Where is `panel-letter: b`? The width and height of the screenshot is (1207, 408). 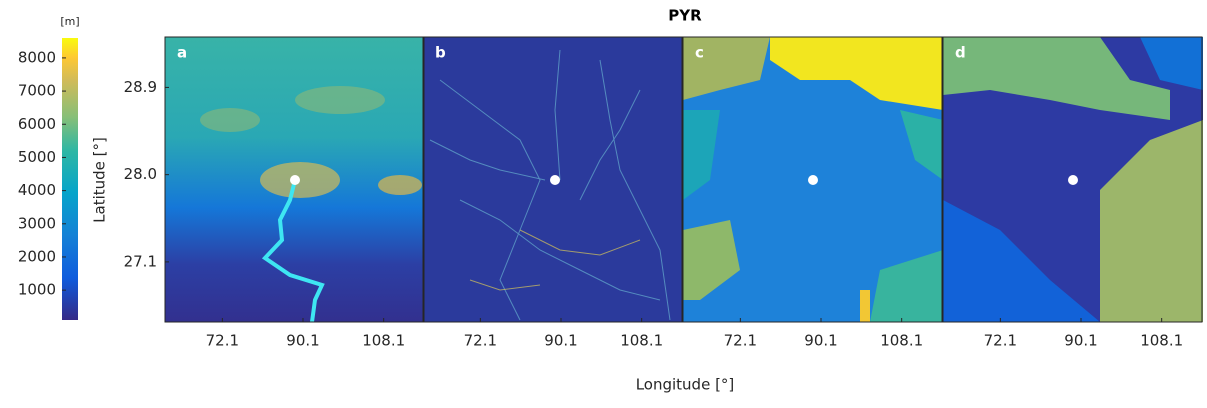 panel-letter: b is located at coordinates (440, 53).